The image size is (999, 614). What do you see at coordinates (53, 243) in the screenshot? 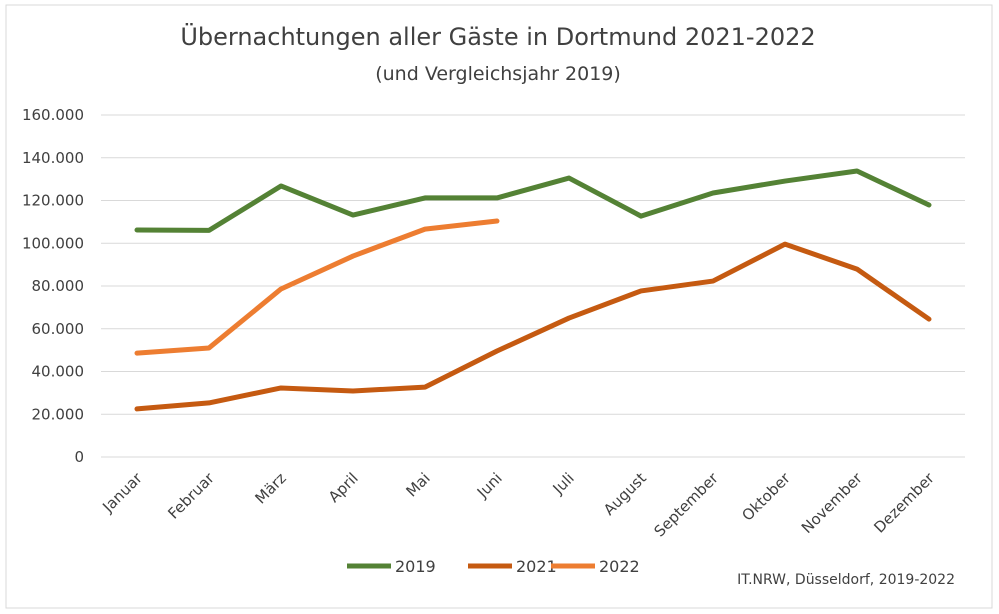
I see `y-tick-label: 100.000` at bounding box center [53, 243].